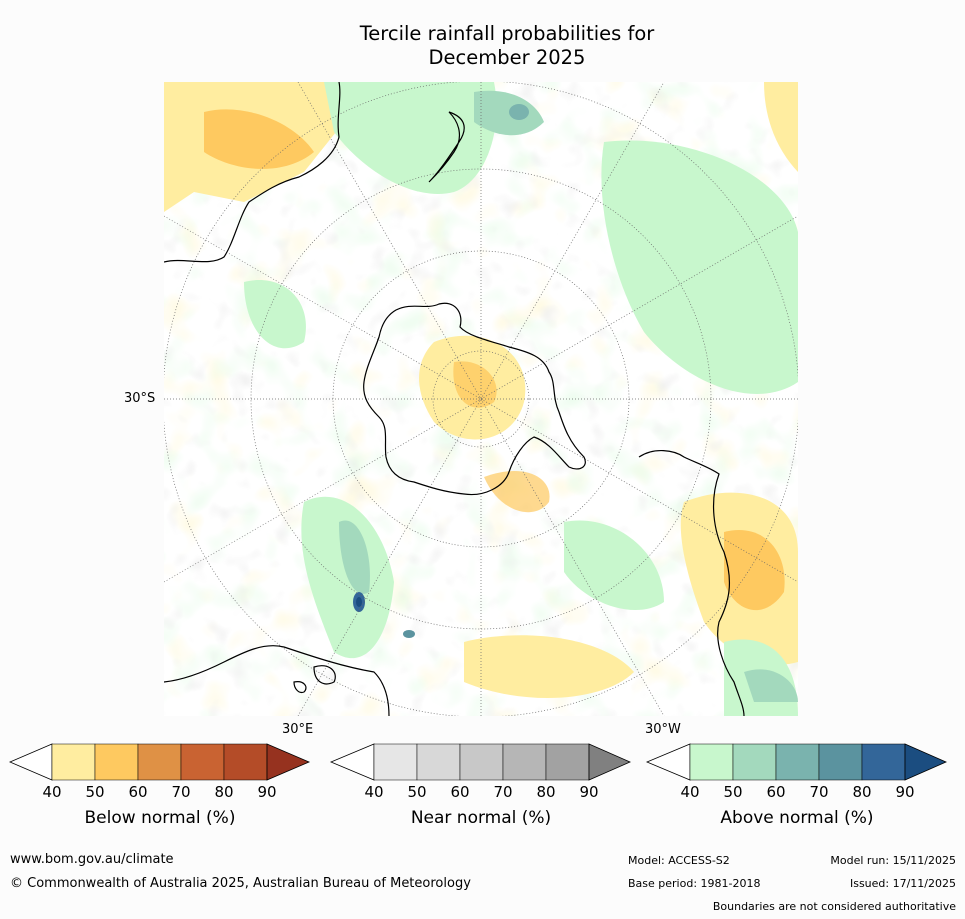 The image size is (965, 919). I want to click on colorbar-near-normal-svg, so click(480, 762).